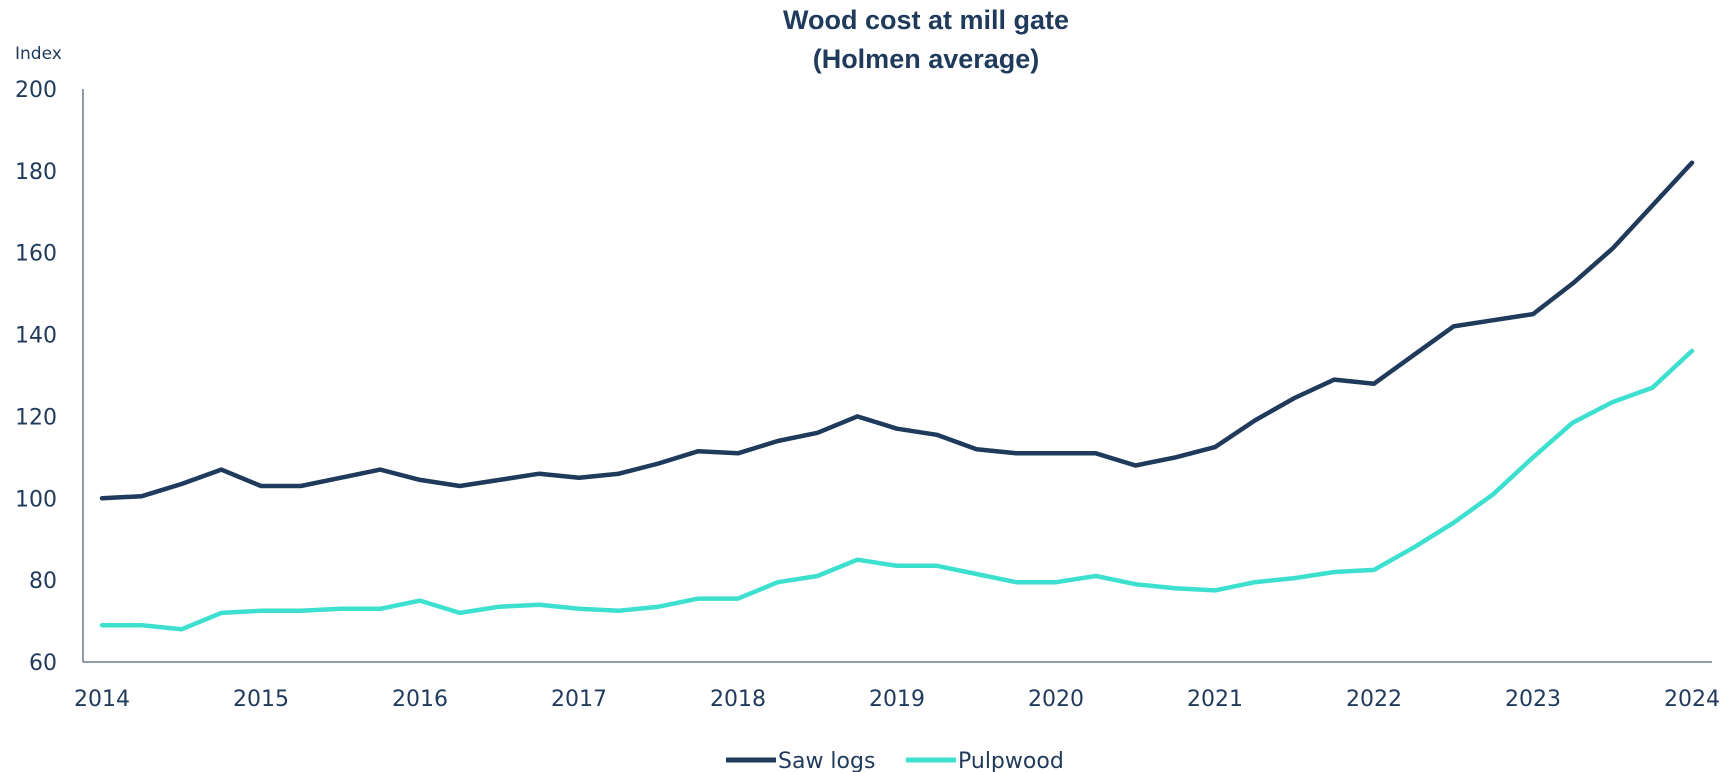  I want to click on x-tick-label: 2019, so click(897, 699).